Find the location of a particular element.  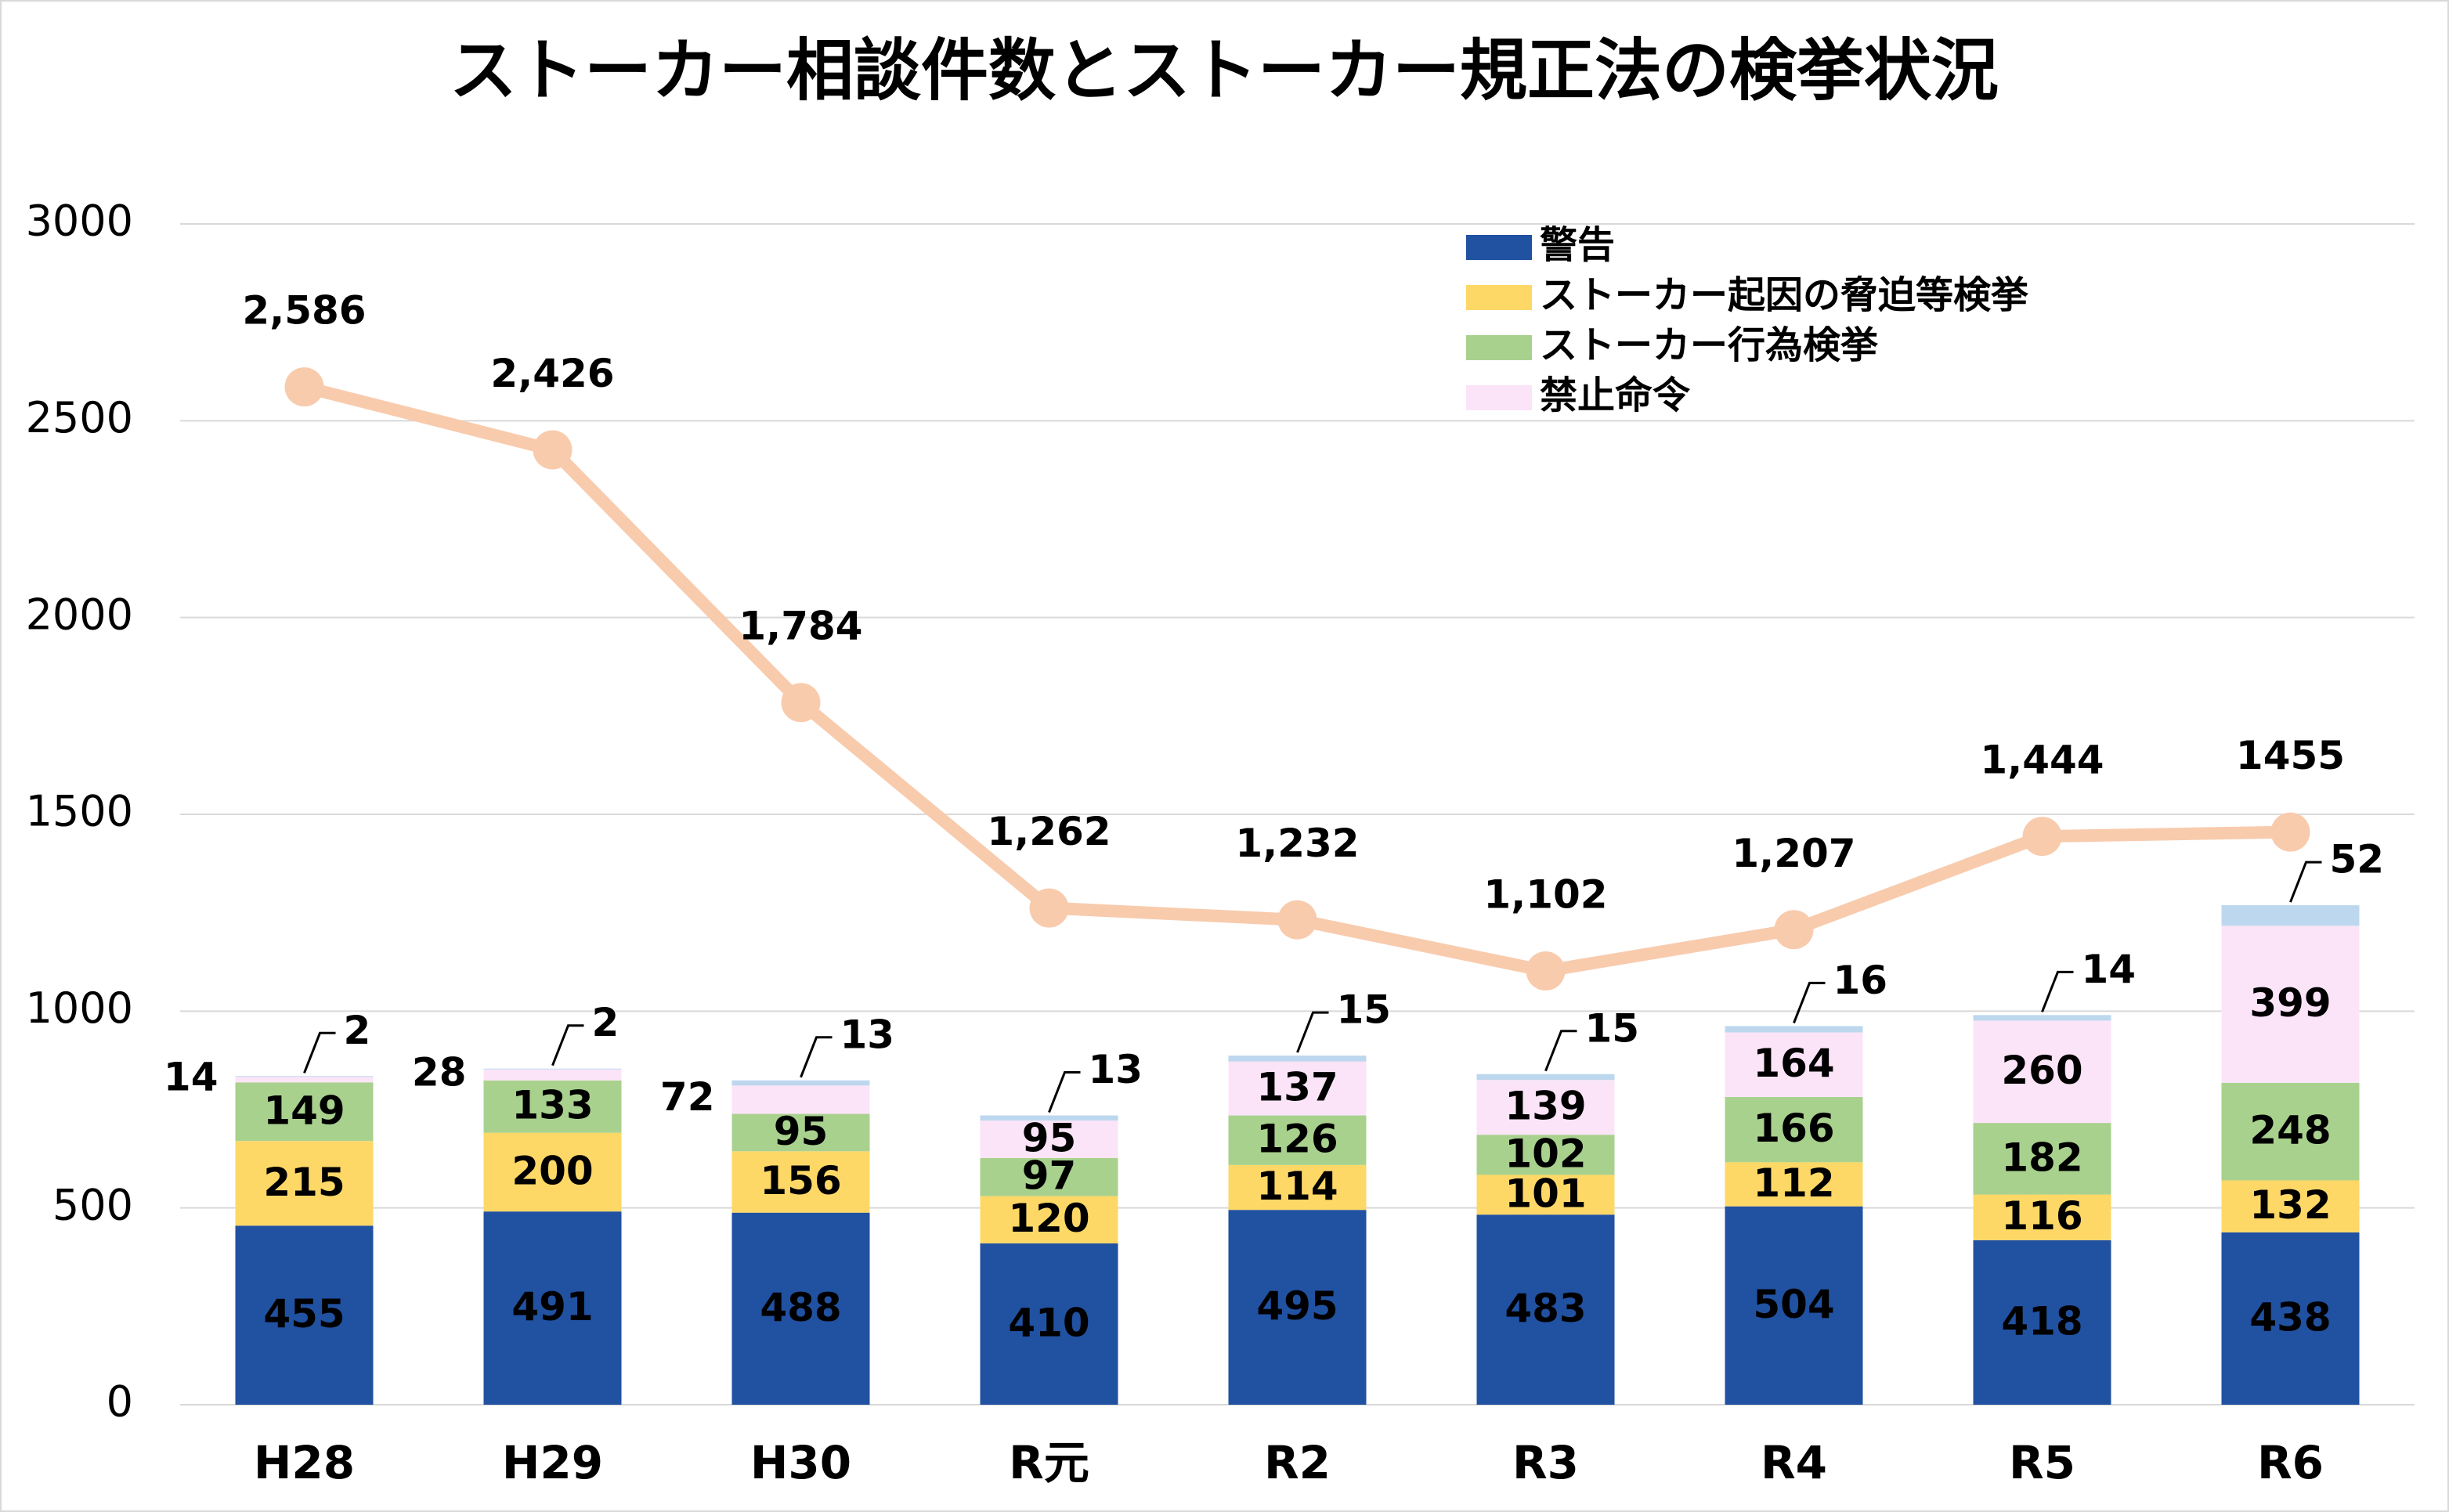

legend-label: ストーカー行為検挙 is located at coordinates (1709, 345).